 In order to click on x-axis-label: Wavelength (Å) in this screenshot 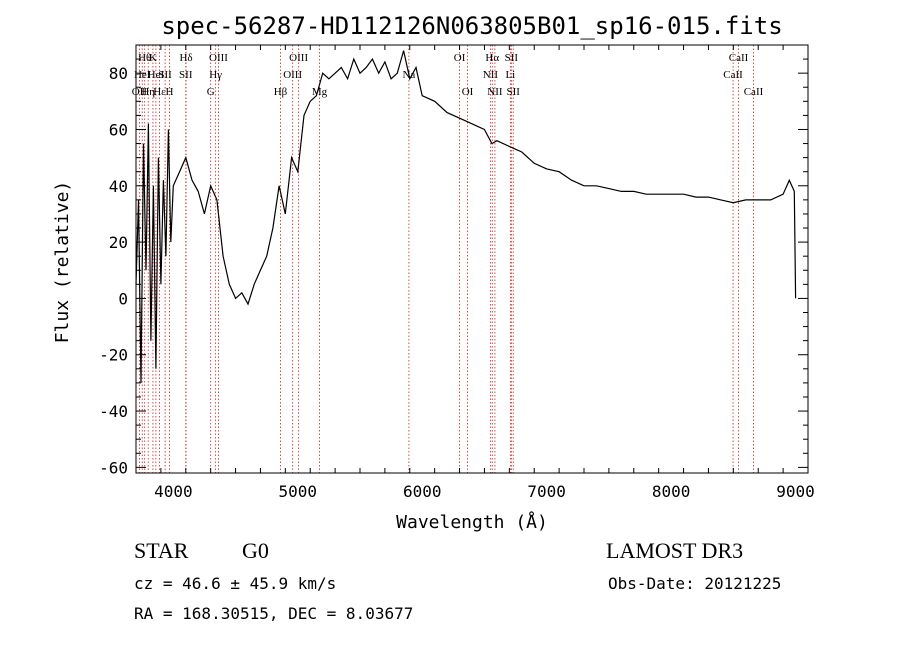, I will do `click(472, 522)`.